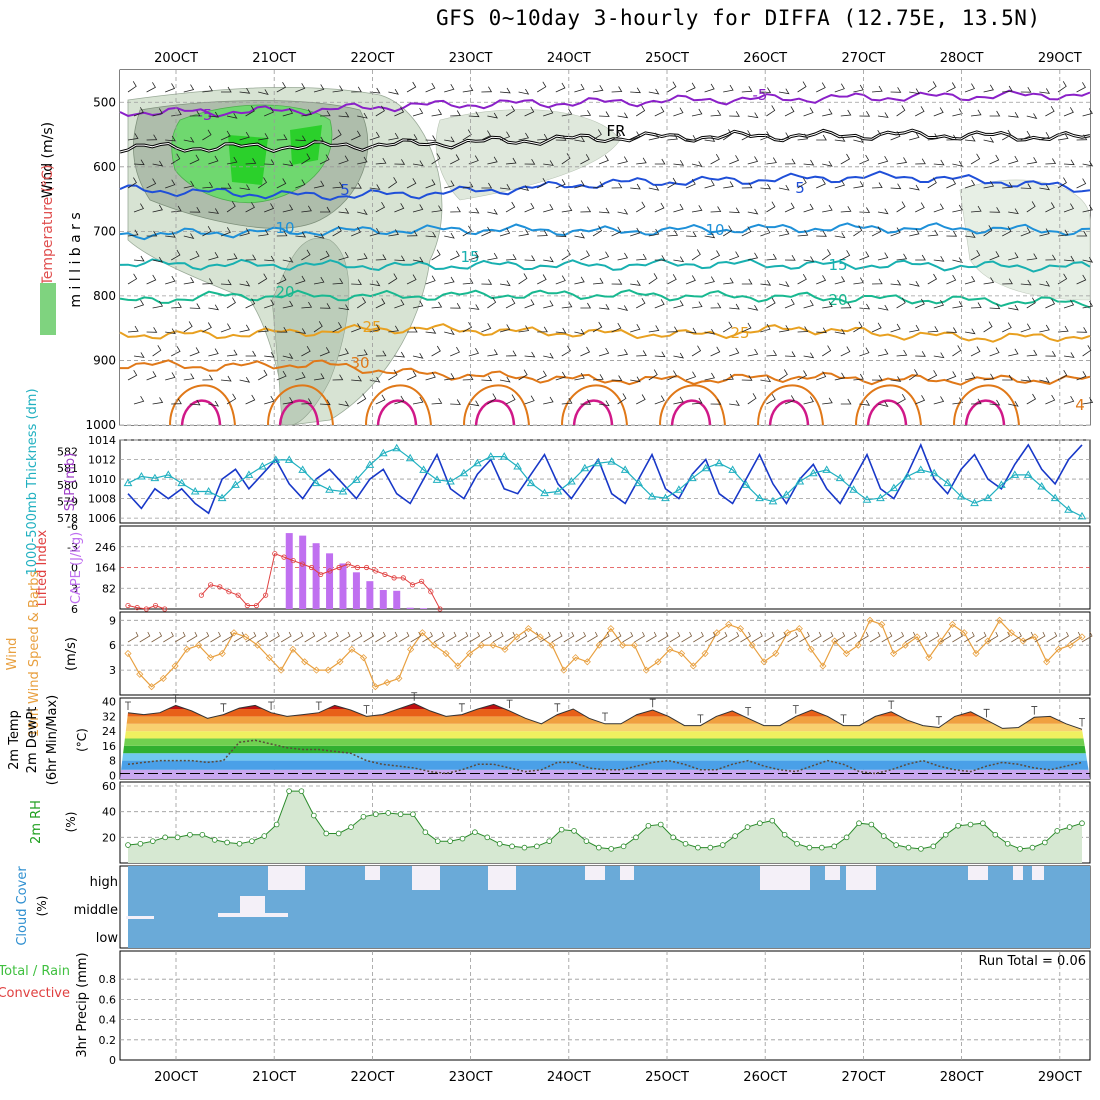 This screenshot has width=1100, height=1100. What do you see at coordinates (888, 405) in the screenshot?
I see `isotherm-30-loop` at bounding box center [888, 405].